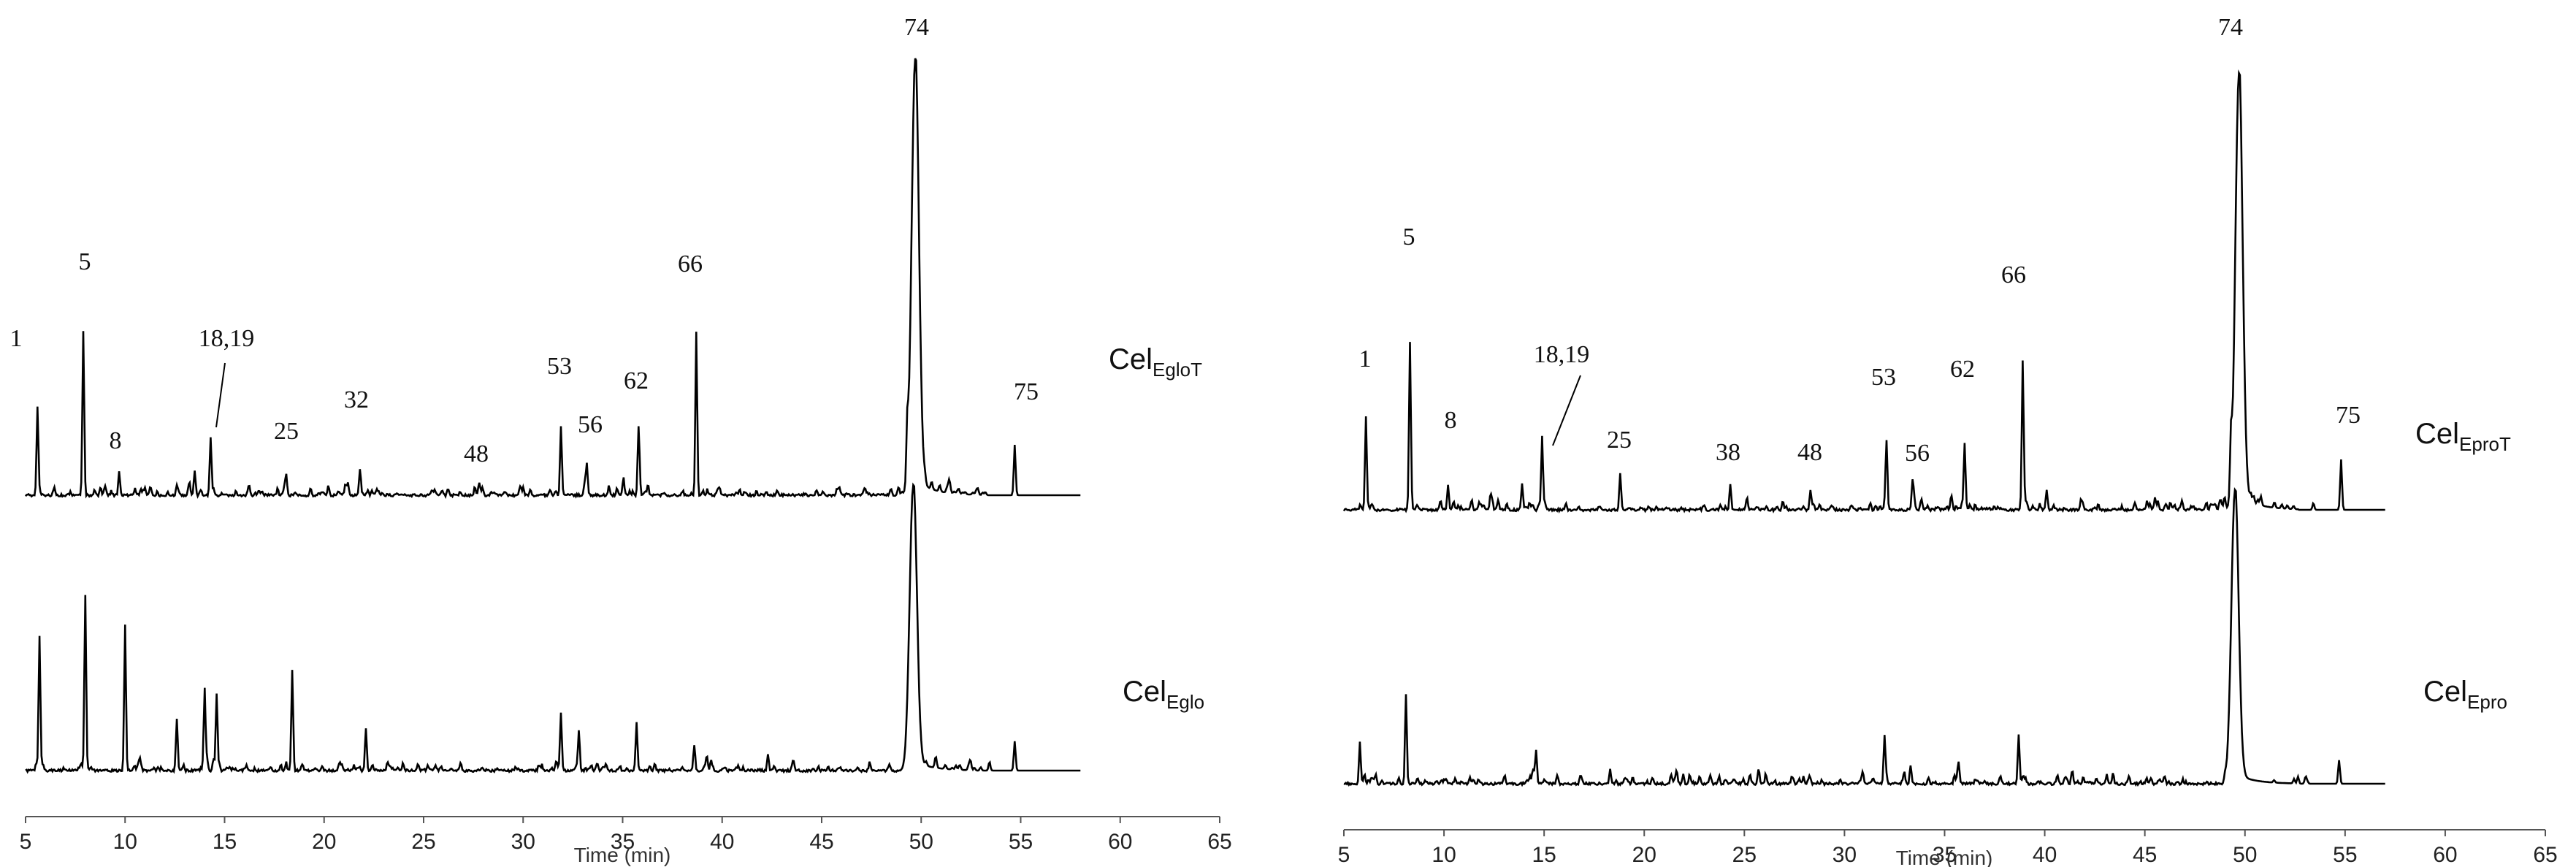 This screenshot has height=867, width=2576. Describe the element at coordinates (2465, 694) in the screenshot. I see `trace-label-celepro: CelEpro` at that location.